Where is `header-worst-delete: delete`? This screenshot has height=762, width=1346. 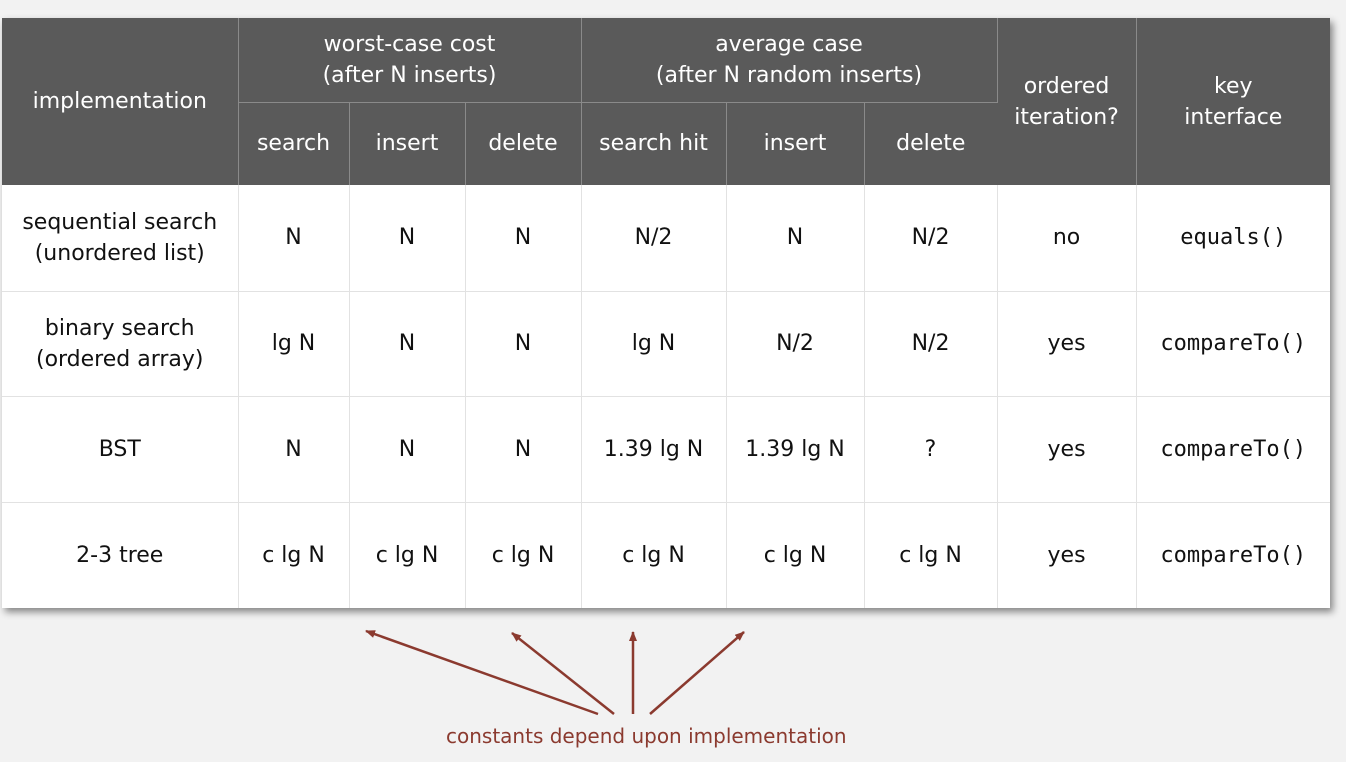
header-worst-delete: delete is located at coordinates (523, 143).